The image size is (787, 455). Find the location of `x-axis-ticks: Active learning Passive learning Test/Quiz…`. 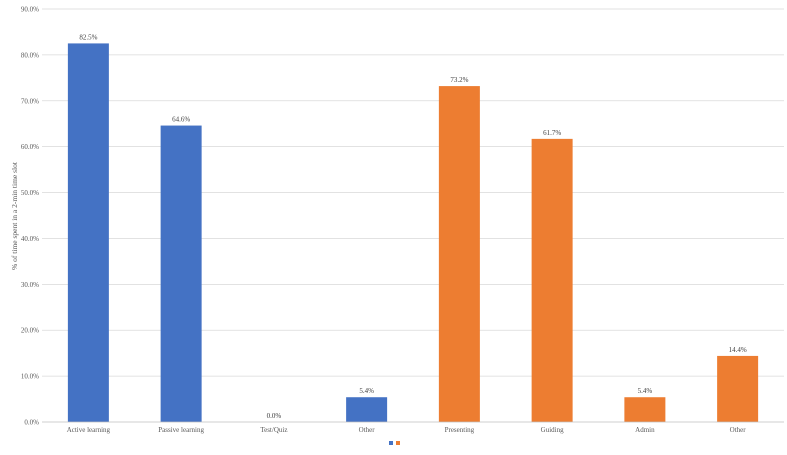

x-axis-ticks: Active learning Passive learning Test/Quiz… is located at coordinates (407, 430).